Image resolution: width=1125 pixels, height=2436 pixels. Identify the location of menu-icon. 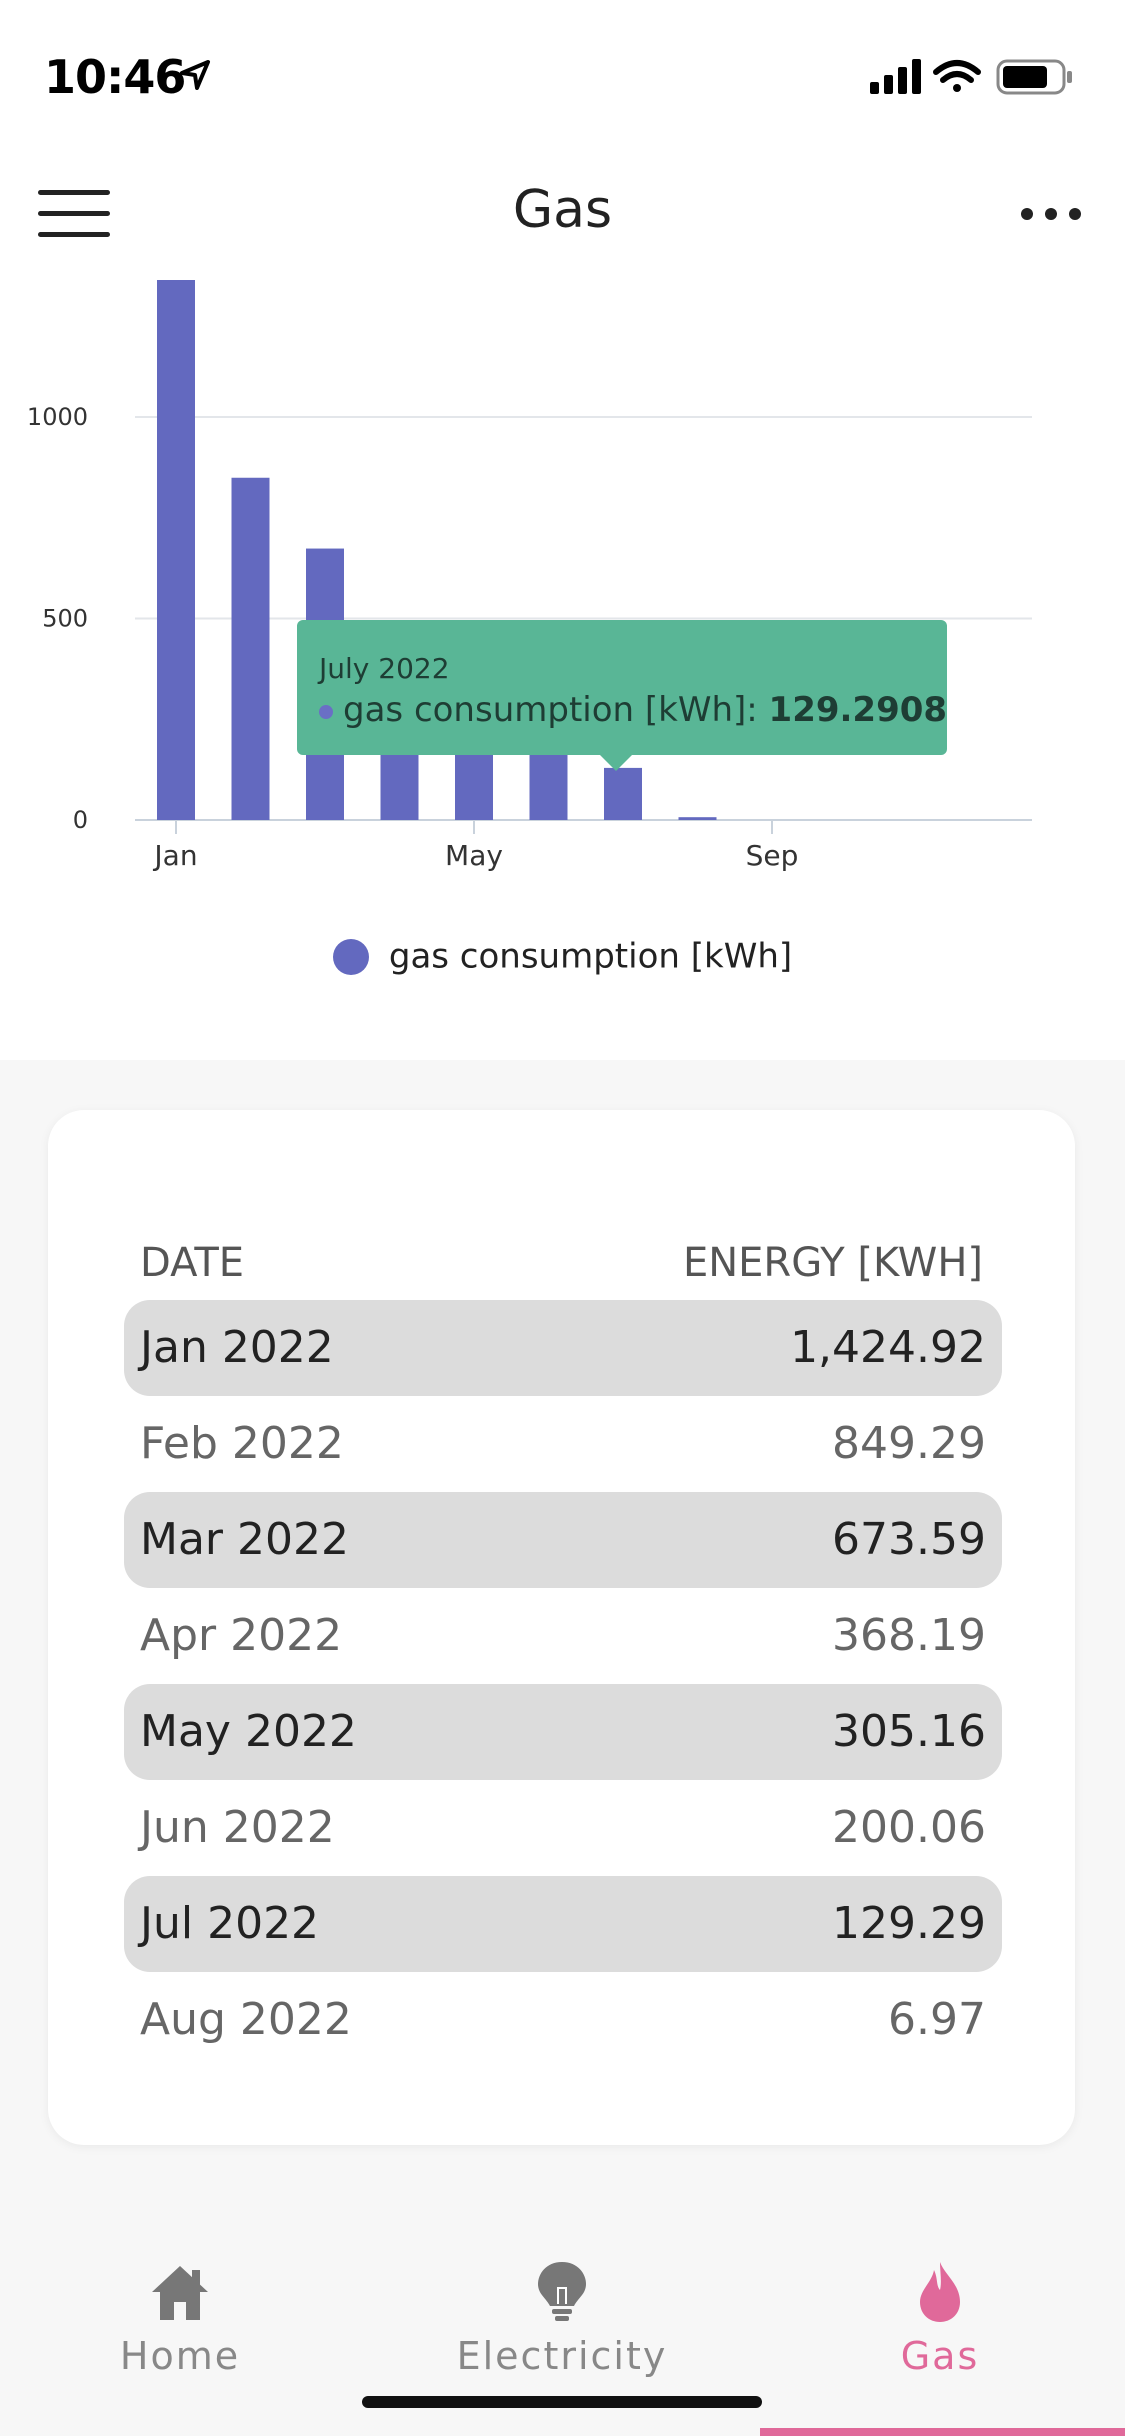
(74, 215).